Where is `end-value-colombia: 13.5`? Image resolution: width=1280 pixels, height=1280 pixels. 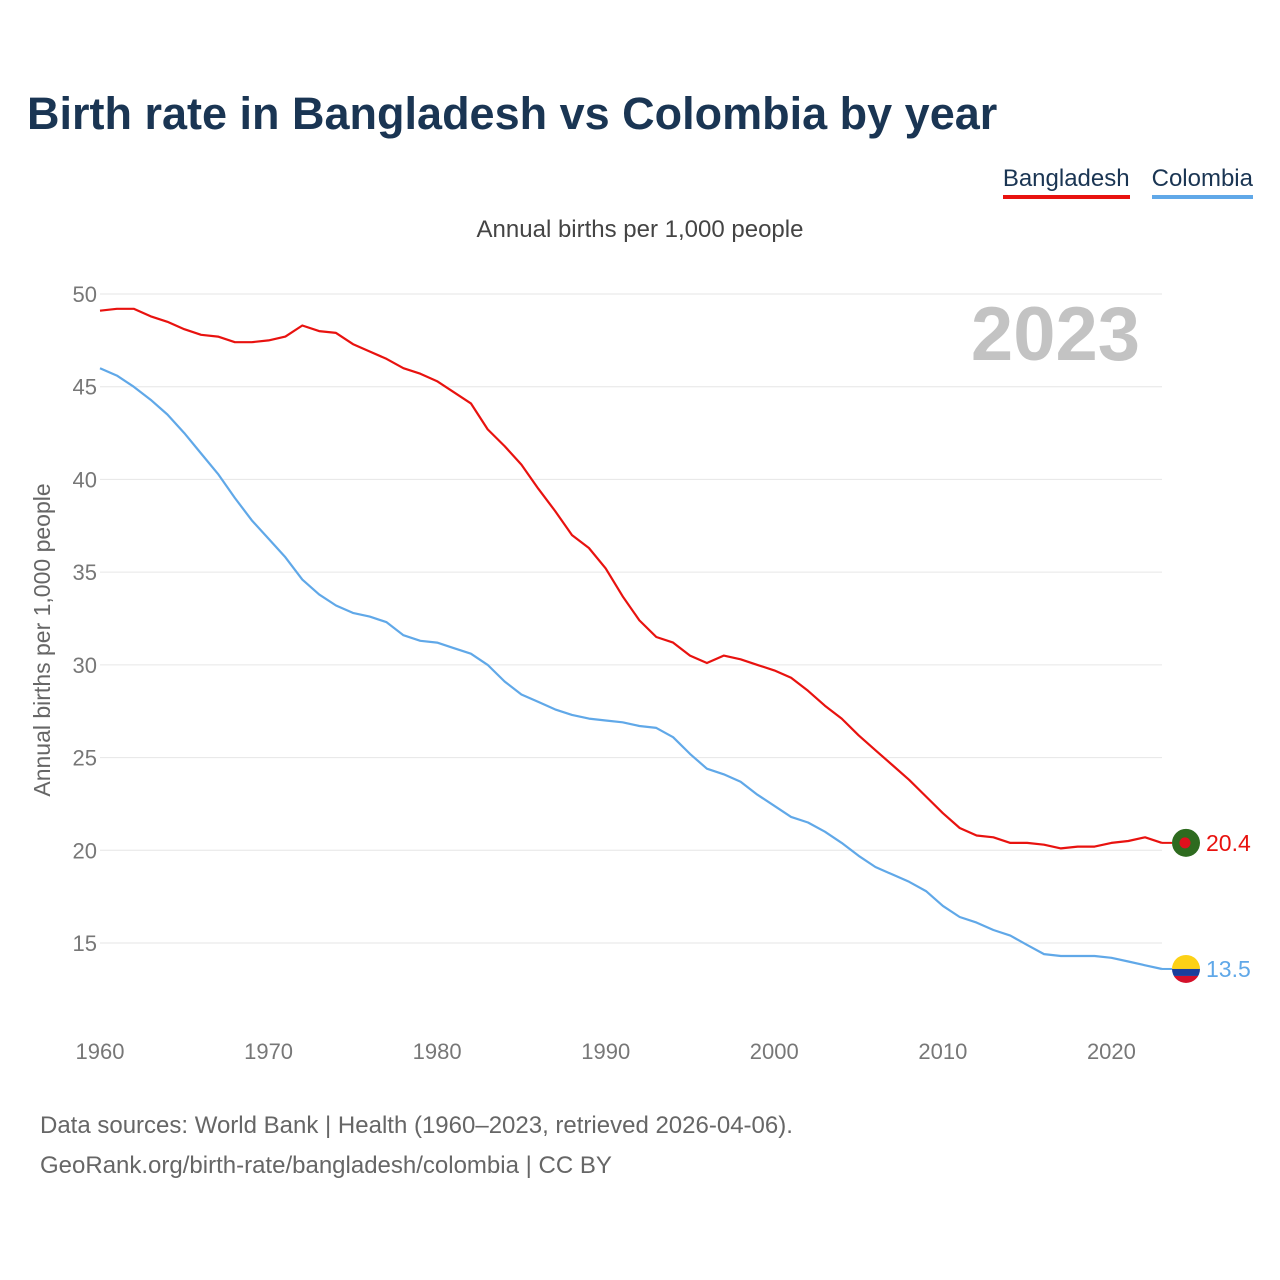 end-value-colombia: 13.5 is located at coordinates (1228, 969).